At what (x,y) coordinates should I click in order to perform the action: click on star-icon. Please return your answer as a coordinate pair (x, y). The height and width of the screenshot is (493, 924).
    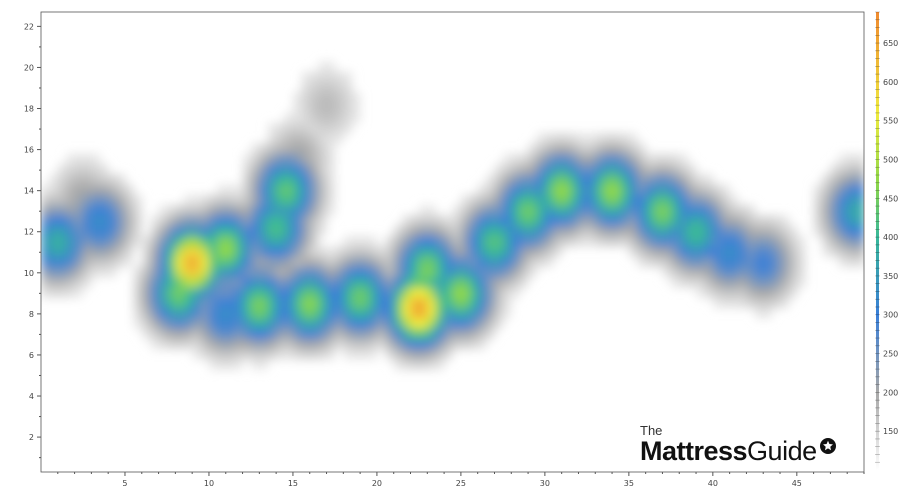
    Looking at the image, I should click on (827, 445).